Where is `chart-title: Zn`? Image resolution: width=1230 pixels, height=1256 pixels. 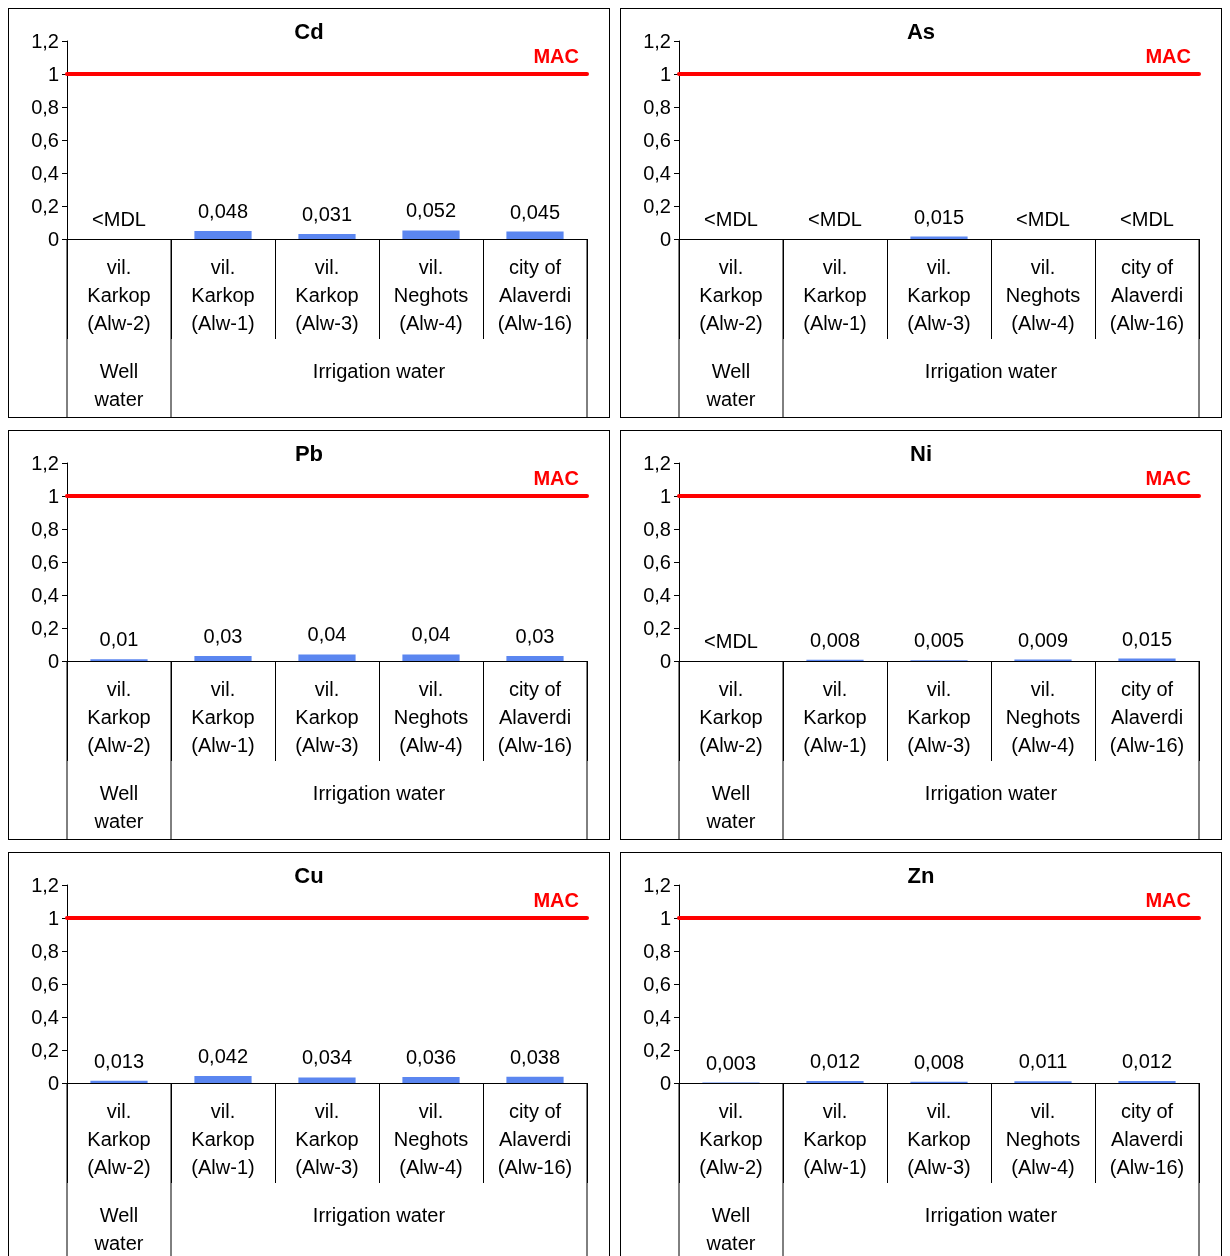 chart-title: Zn is located at coordinates (921, 875).